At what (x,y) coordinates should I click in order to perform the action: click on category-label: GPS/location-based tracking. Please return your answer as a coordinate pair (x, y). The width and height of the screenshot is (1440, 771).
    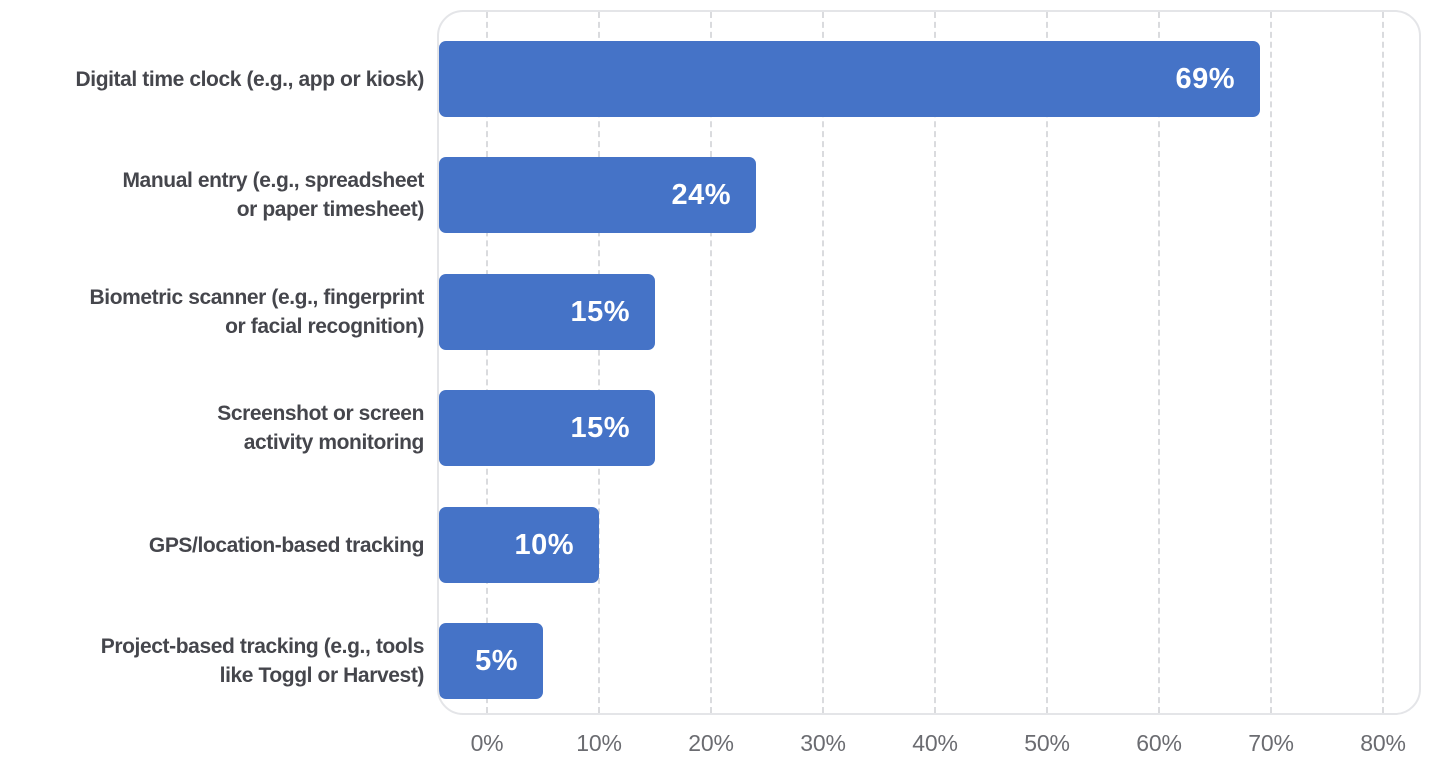
    Looking at the image, I should click on (286, 545).